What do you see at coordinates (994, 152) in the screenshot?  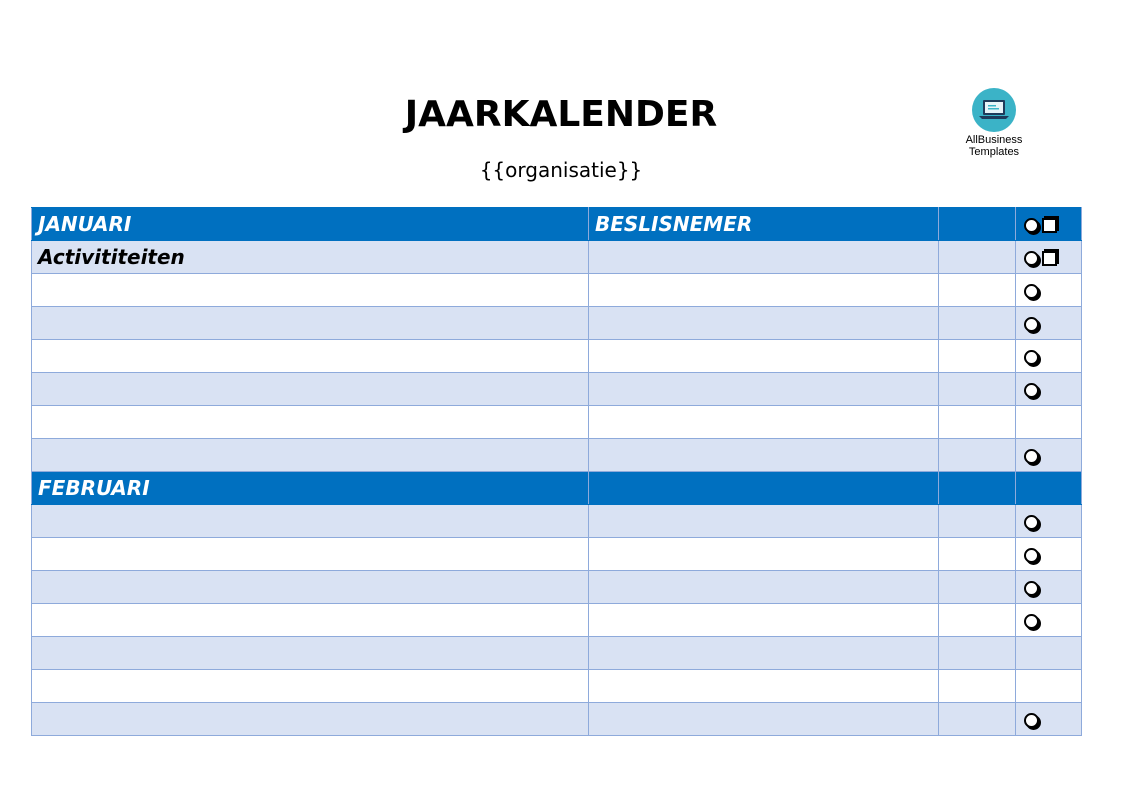 I see `logo-text-line2: Templates` at bounding box center [994, 152].